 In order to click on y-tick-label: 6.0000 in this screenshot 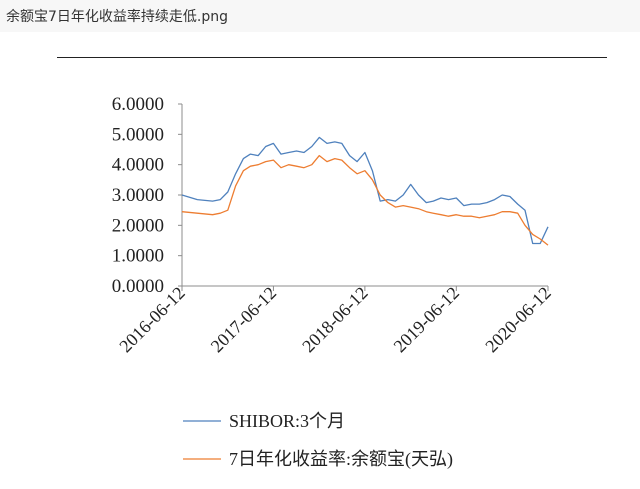, I will do `click(138, 104)`.